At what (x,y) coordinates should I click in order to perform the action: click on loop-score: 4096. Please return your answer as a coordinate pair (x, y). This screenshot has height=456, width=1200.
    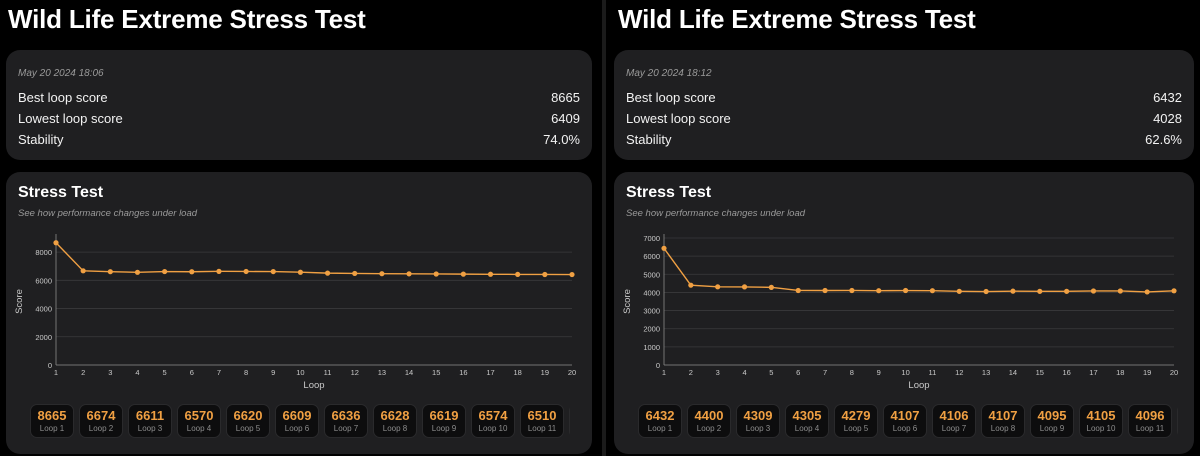
    Looking at the image, I should click on (1150, 415).